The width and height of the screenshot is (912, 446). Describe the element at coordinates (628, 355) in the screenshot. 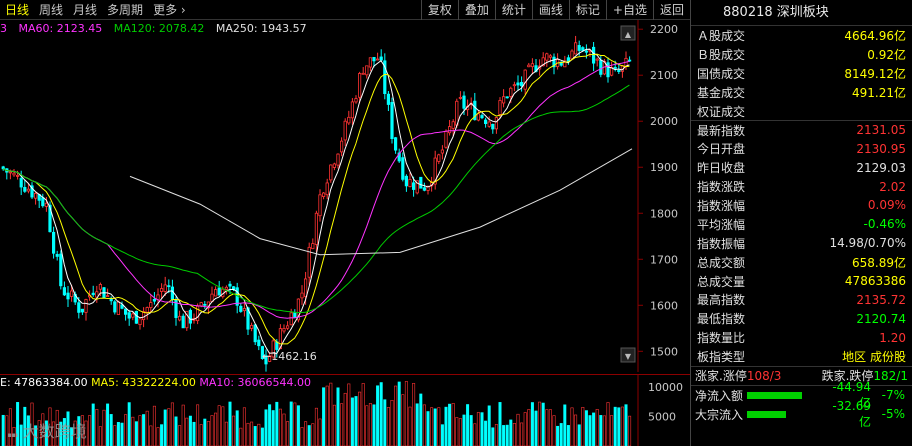

I see `scroll-down-icon: ▼` at that location.